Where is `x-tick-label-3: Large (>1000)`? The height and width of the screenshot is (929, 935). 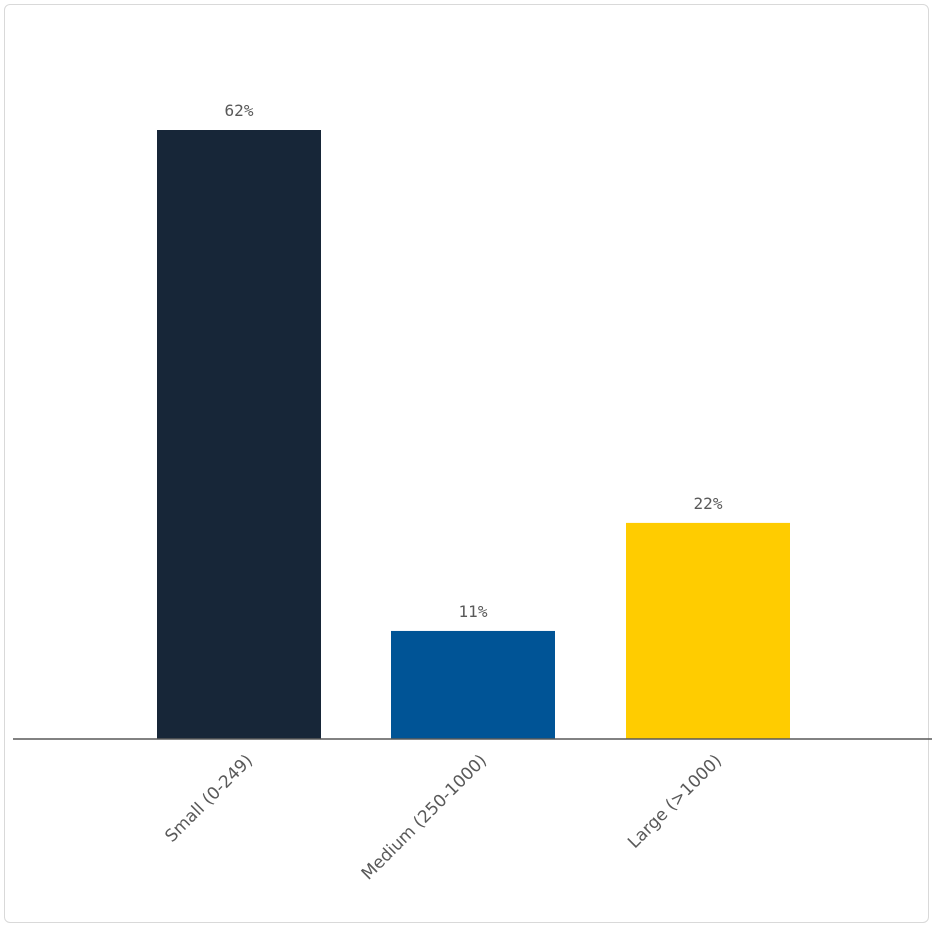
x-tick-label-3: Large (>1000) is located at coordinates (675, 802).